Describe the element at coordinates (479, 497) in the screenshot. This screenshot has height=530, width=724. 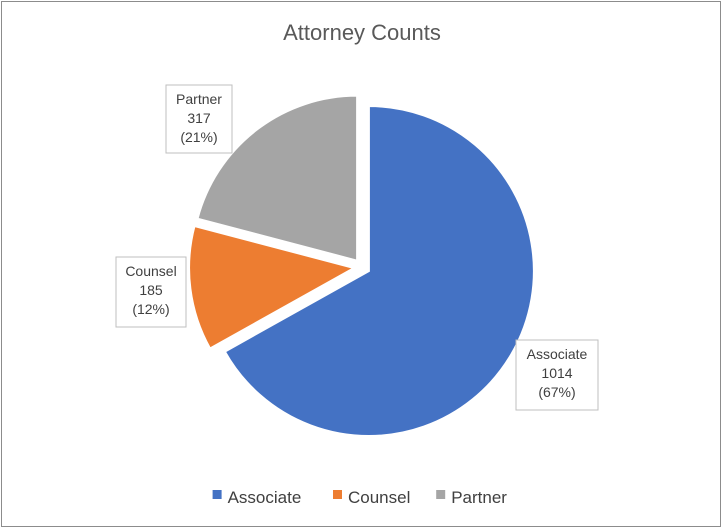
I see `legend-label: Partner` at that location.